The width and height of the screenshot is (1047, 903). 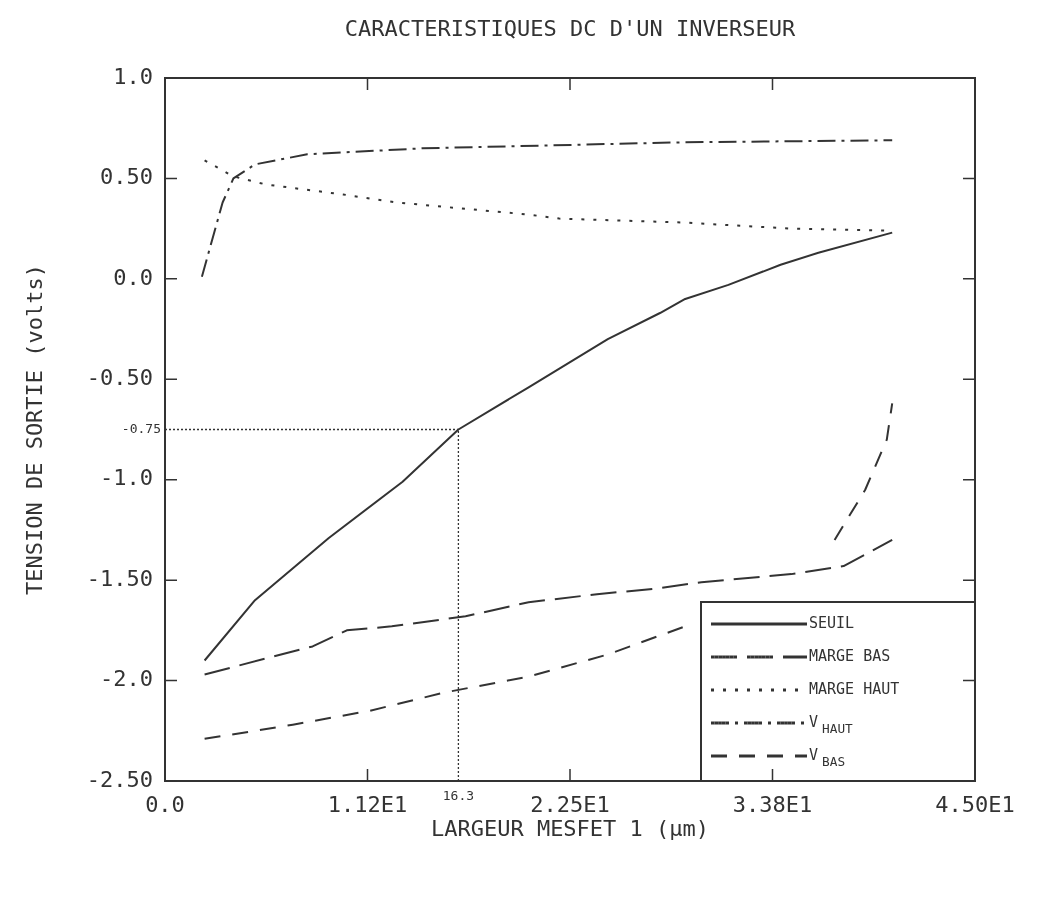 What do you see at coordinates (367, 804) in the screenshot?
I see `x-tick-label: 1.12E1` at bounding box center [367, 804].